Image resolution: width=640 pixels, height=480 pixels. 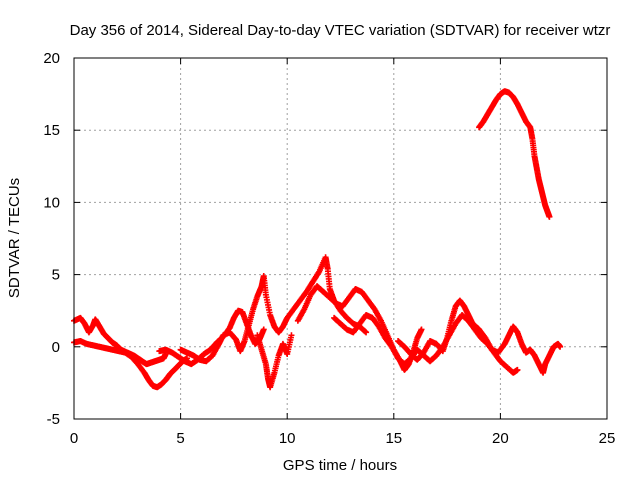 What do you see at coordinates (14, 238) in the screenshot?
I see `y-axis-label: SDTVAR / TECUs` at bounding box center [14, 238].